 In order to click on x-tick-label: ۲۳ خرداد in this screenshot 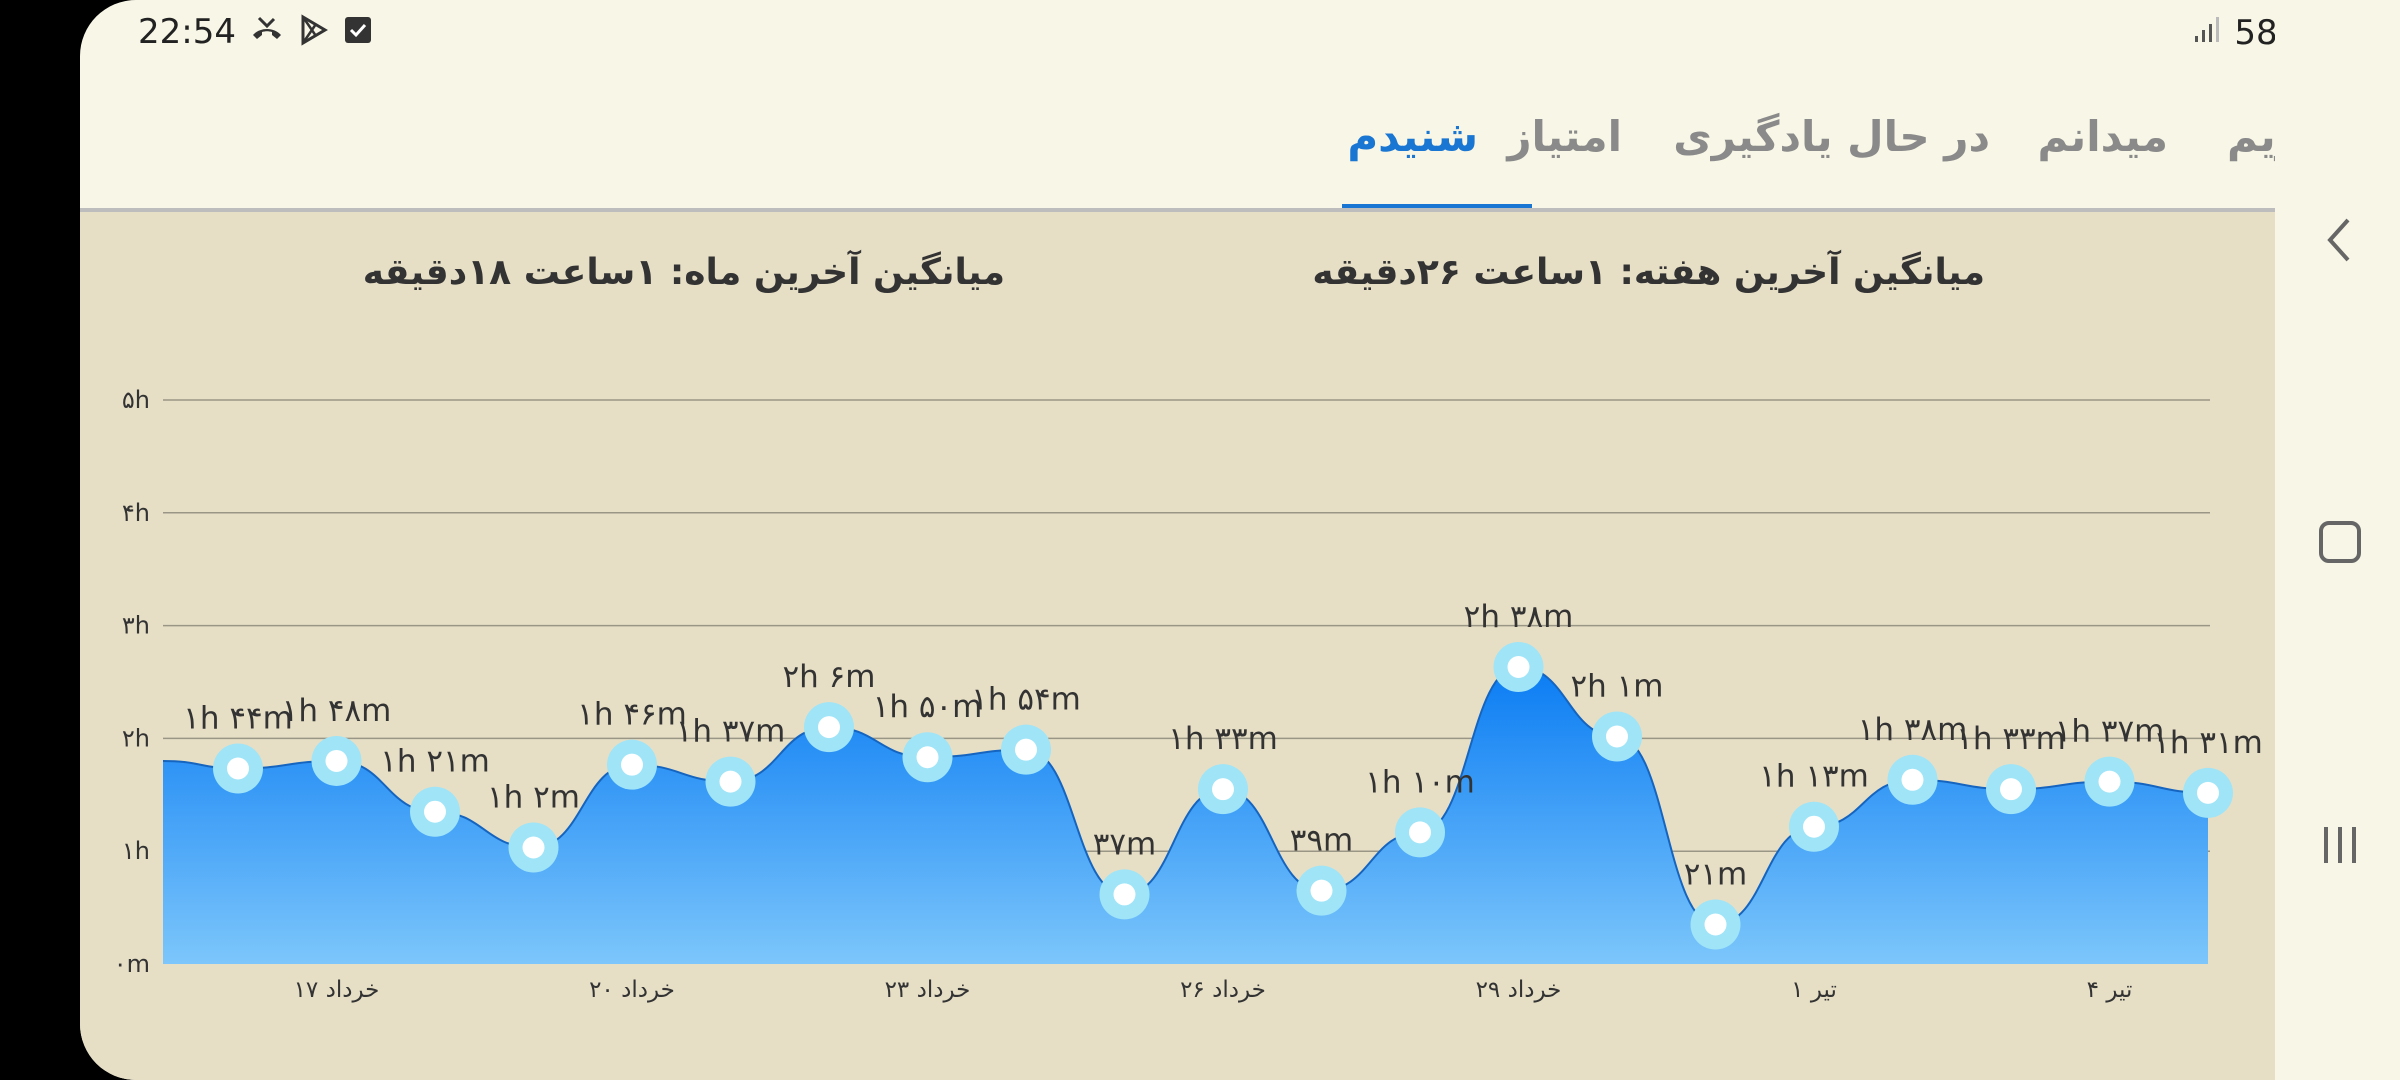, I will do `click(928, 990)`.